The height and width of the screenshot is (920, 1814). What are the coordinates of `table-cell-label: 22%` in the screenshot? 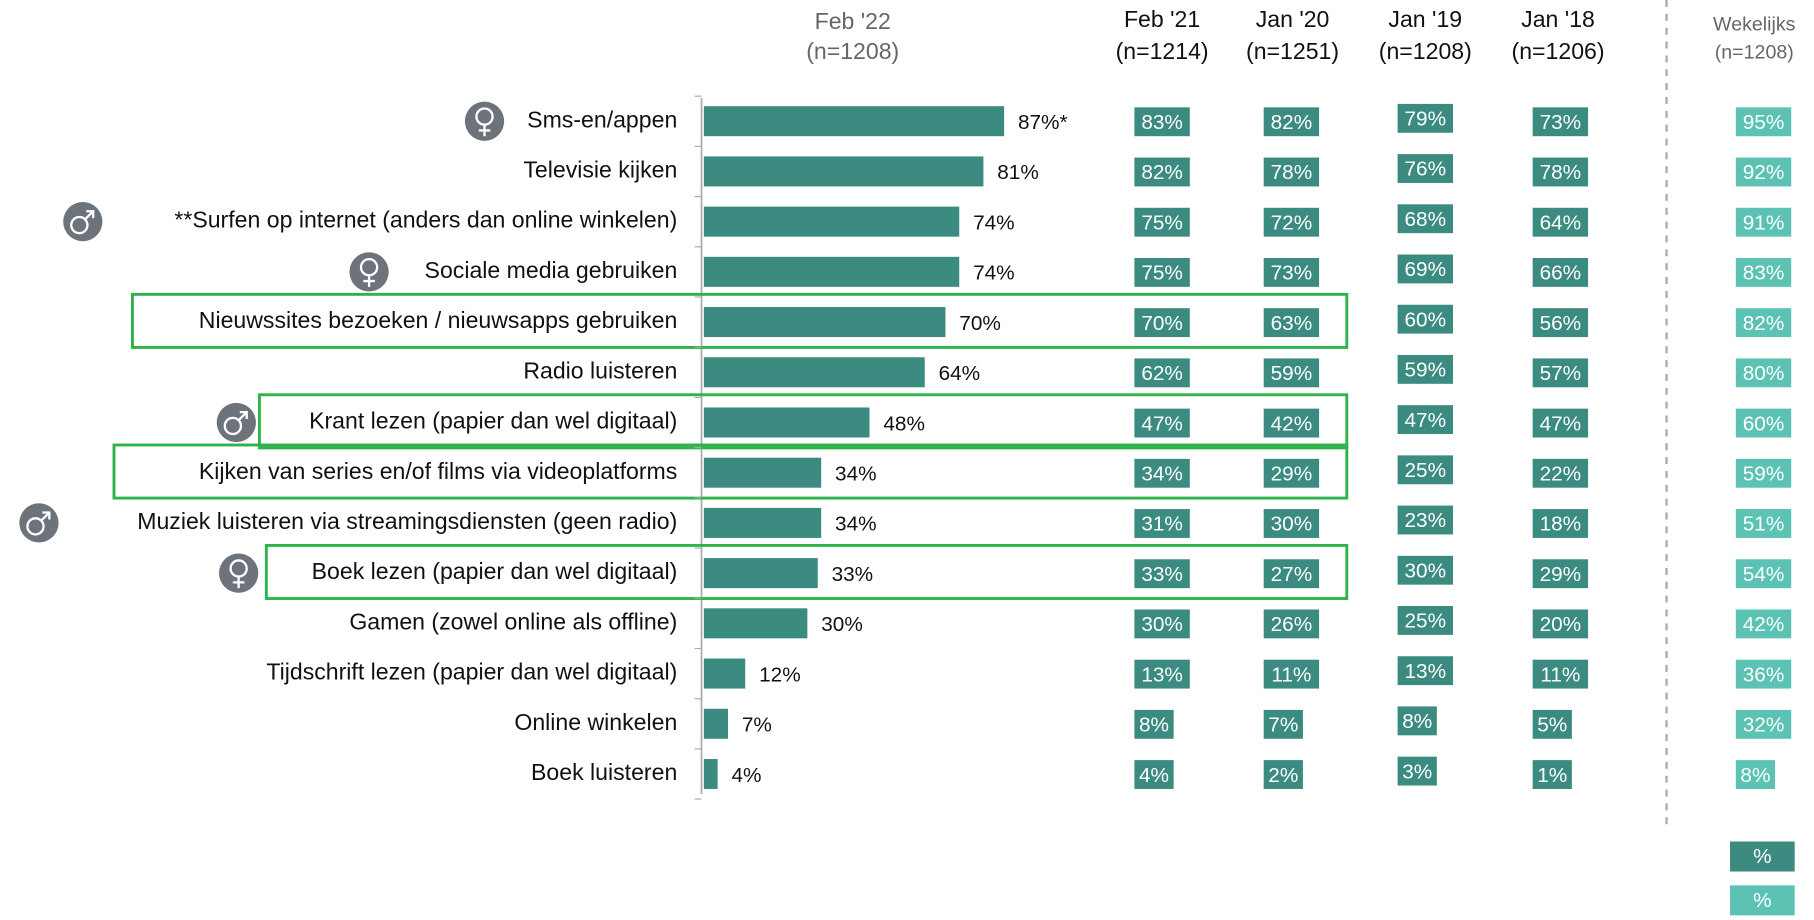 It's located at (1561, 473).